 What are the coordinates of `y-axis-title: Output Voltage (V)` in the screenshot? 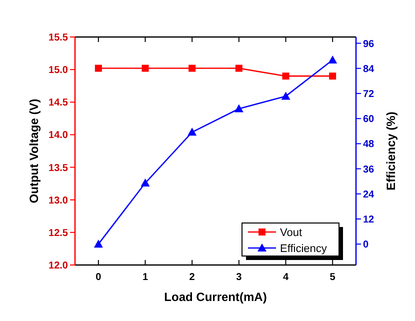 It's located at (34, 151).